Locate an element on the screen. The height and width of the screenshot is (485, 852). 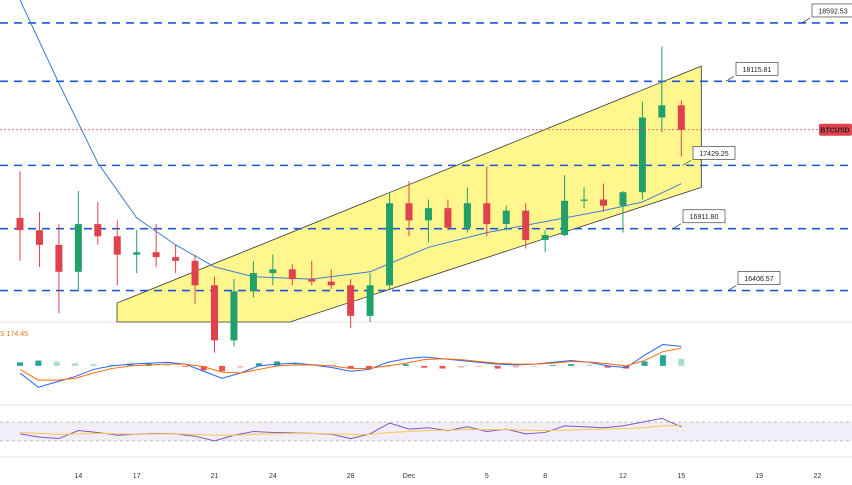
level-label: 18115.81 is located at coordinates (757, 70).